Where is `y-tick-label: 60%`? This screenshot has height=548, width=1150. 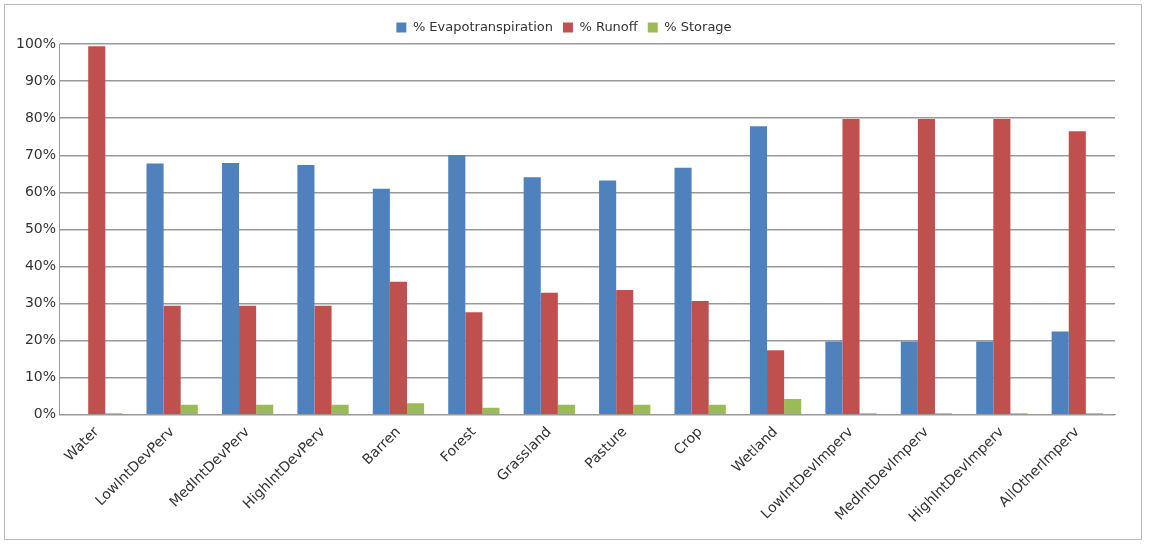
y-tick-label: 60% is located at coordinates (40, 190).